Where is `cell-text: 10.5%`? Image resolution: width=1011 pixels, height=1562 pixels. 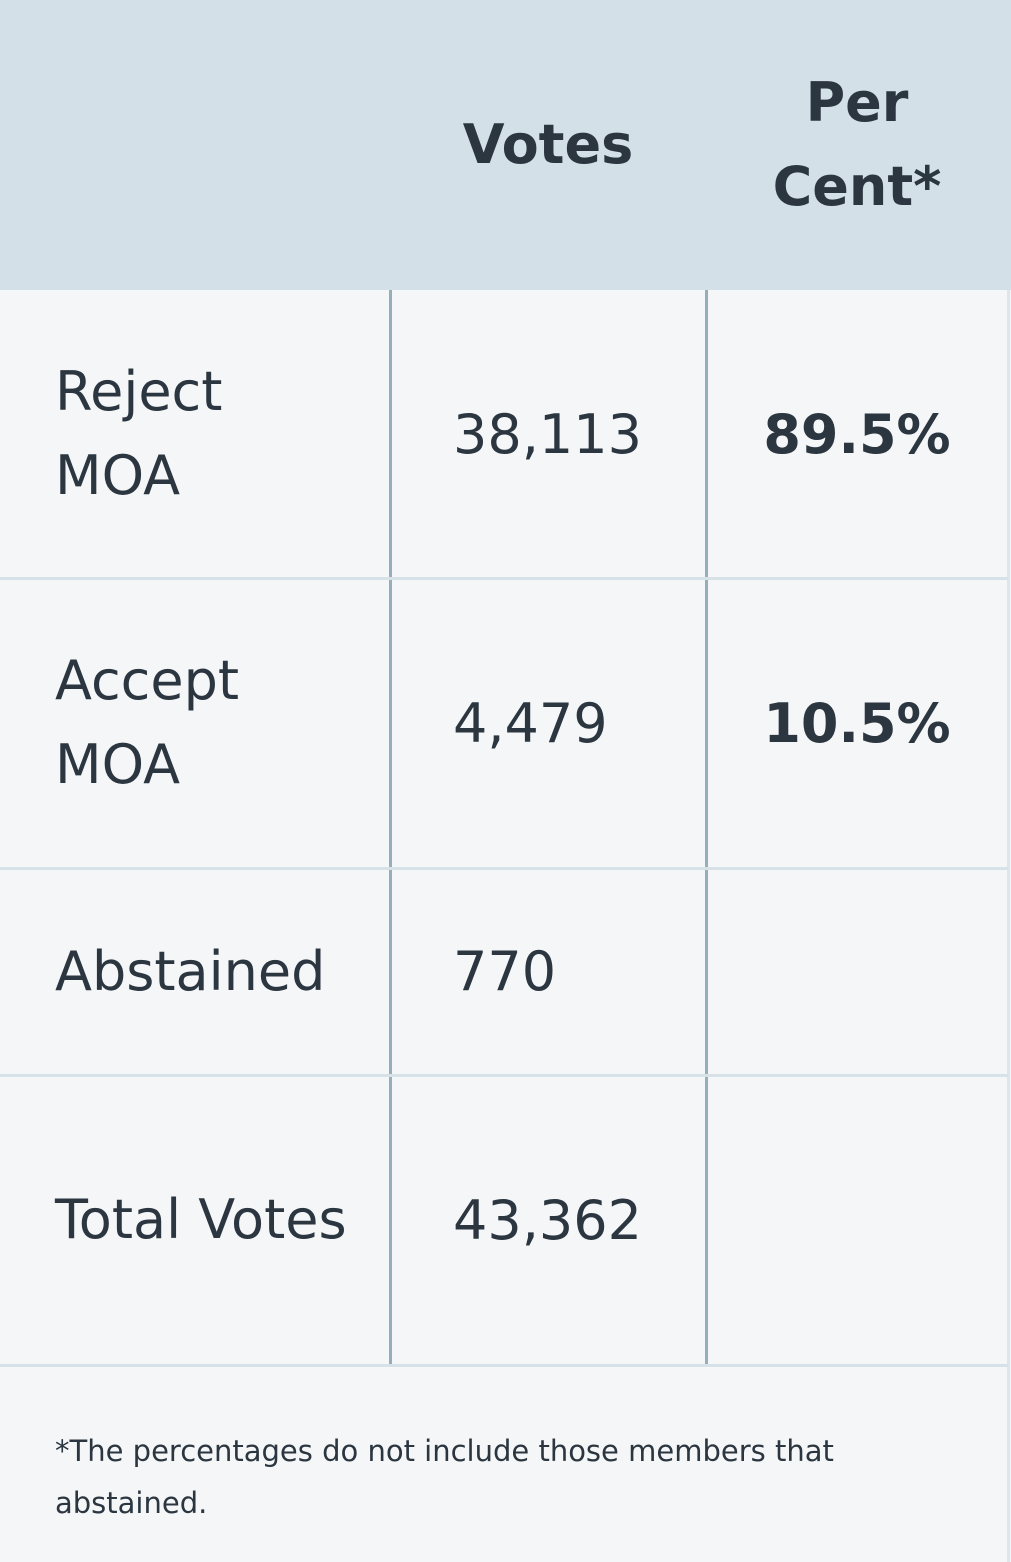 cell-text: 10.5% is located at coordinates (857, 723).